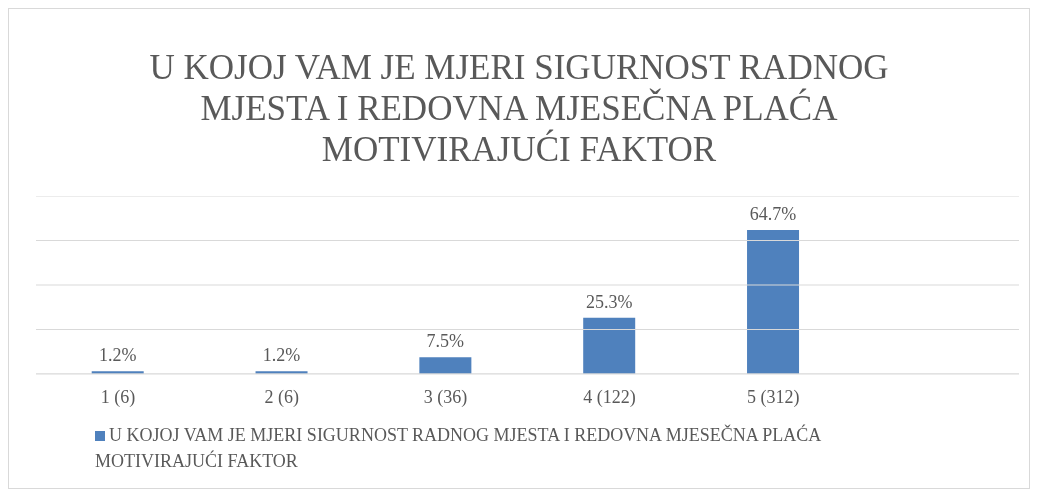 This screenshot has height=497, width=1038. What do you see at coordinates (609, 301) in the screenshot?
I see `data-label: 25.3%` at bounding box center [609, 301].